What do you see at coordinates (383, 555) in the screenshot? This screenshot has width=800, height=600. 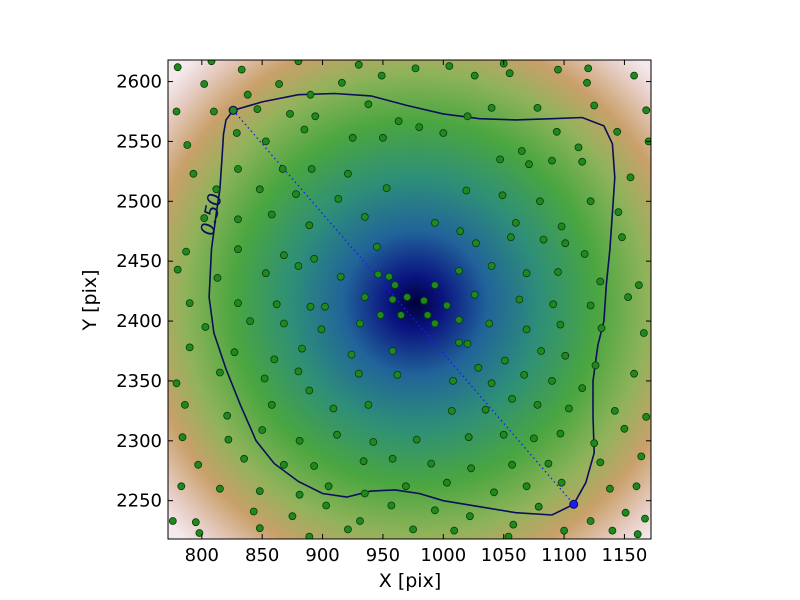 I see `x-tick-label-3: 950` at bounding box center [383, 555].